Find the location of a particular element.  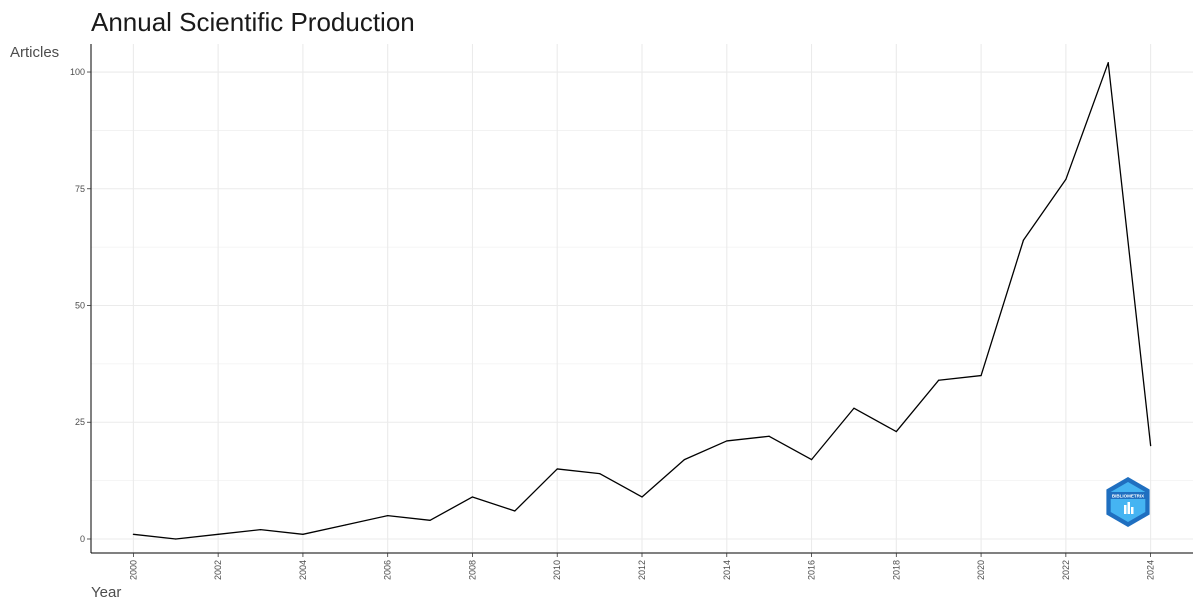

x-tick-label: 2014 is located at coordinates (727, 570).